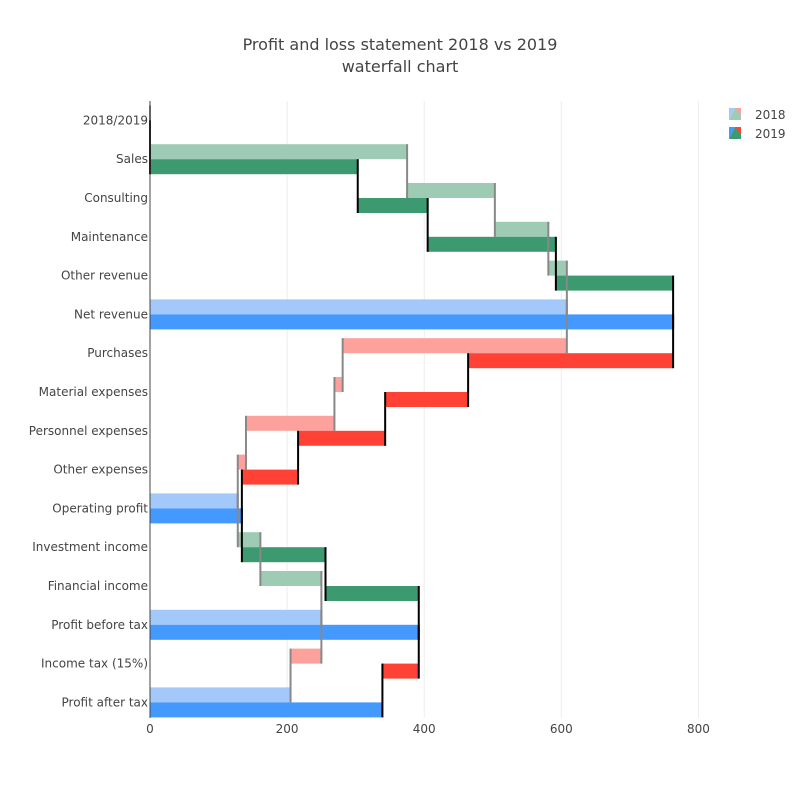 This screenshot has height=800, width=800. What do you see at coordinates (88, 431) in the screenshot?
I see `y-tick-label-personnel-expenses: Personnel expenses` at bounding box center [88, 431].